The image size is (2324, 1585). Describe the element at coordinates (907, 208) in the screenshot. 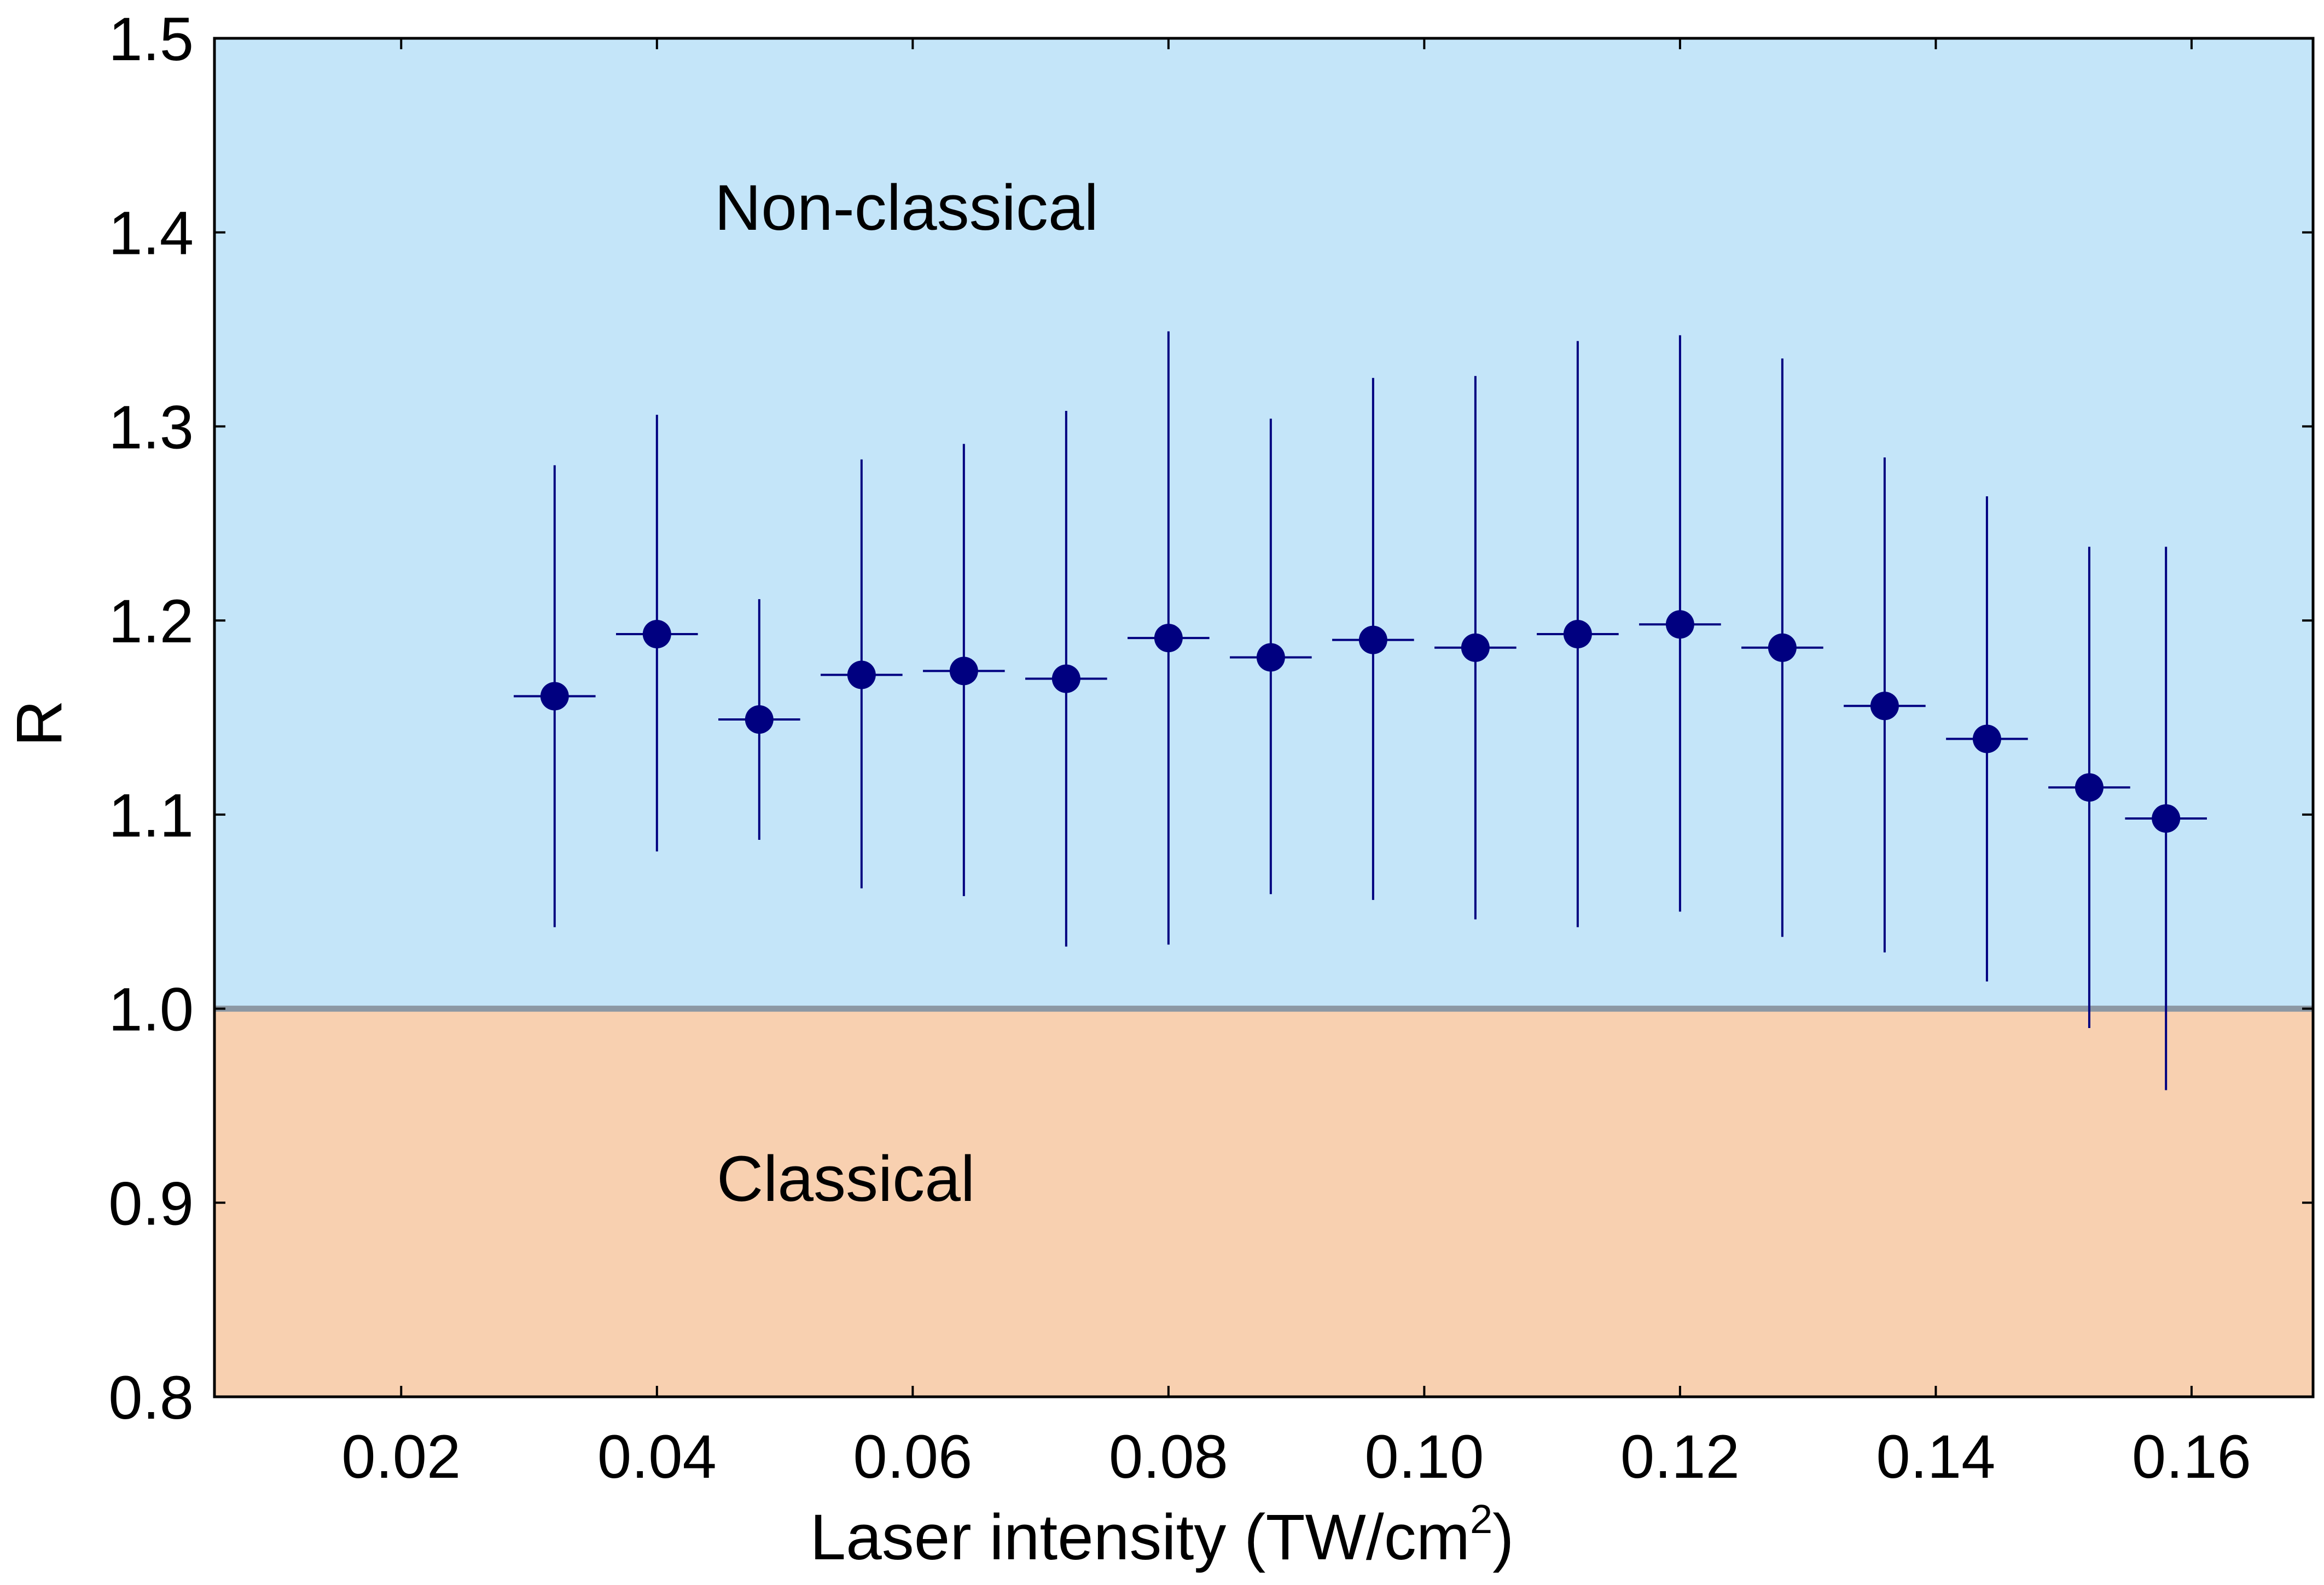

I see `region-label-nonclassical: Non-classical` at that location.